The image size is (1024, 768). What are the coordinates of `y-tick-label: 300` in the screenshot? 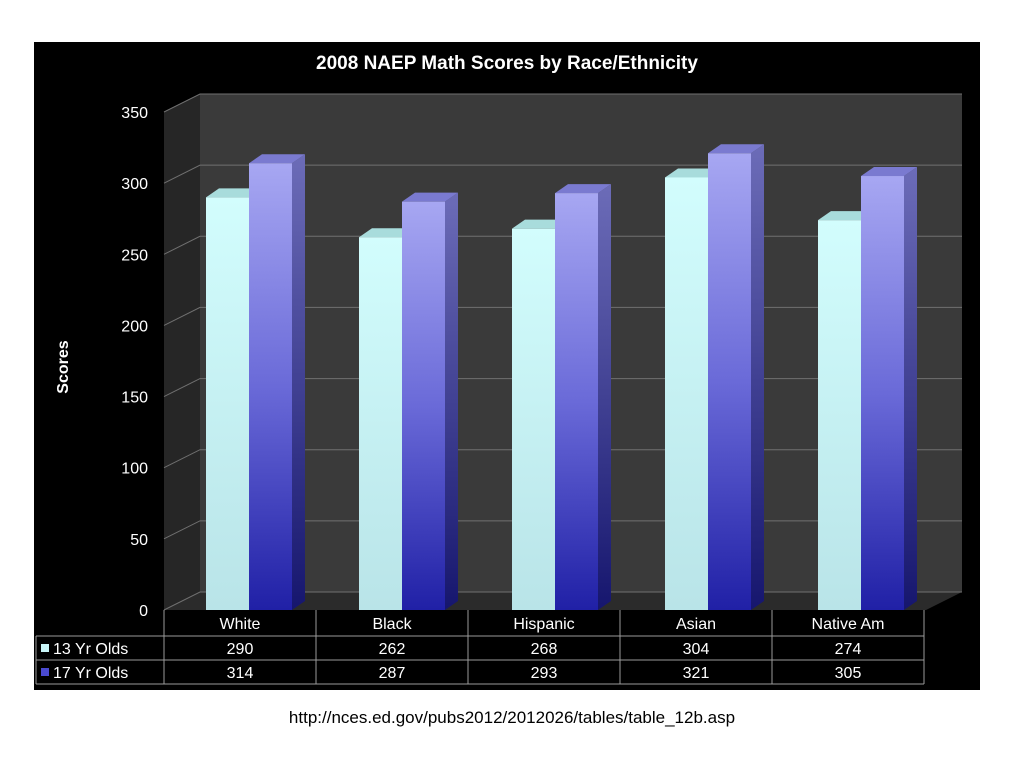 It's located at (134, 184).